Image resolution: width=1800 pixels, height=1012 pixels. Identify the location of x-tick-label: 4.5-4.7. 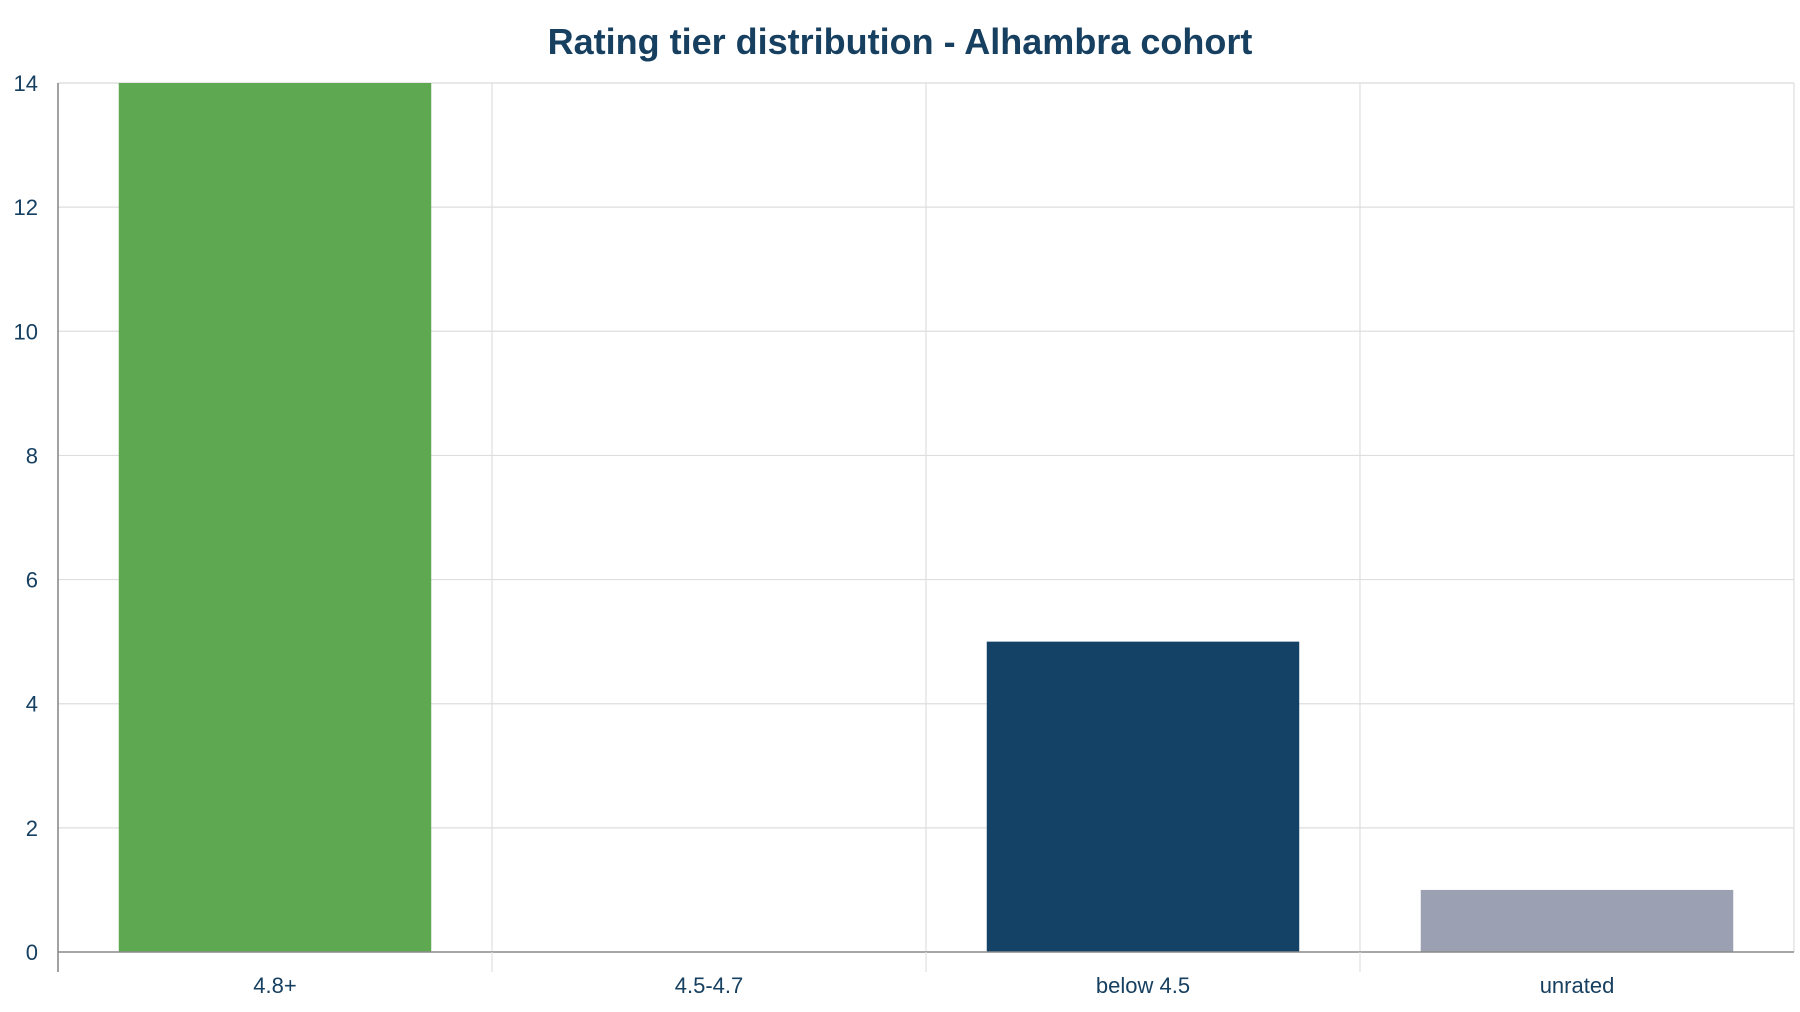
(709, 985).